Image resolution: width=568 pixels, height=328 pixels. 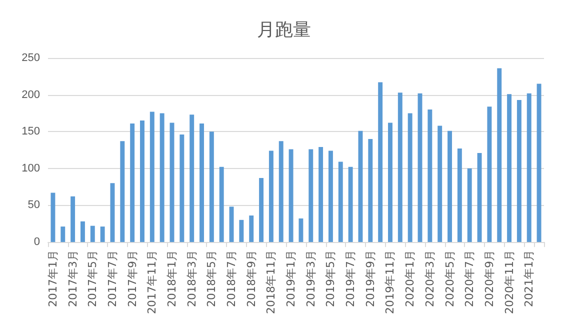 I want to click on x-tick-label: 2021年1月, so click(x=529, y=278).